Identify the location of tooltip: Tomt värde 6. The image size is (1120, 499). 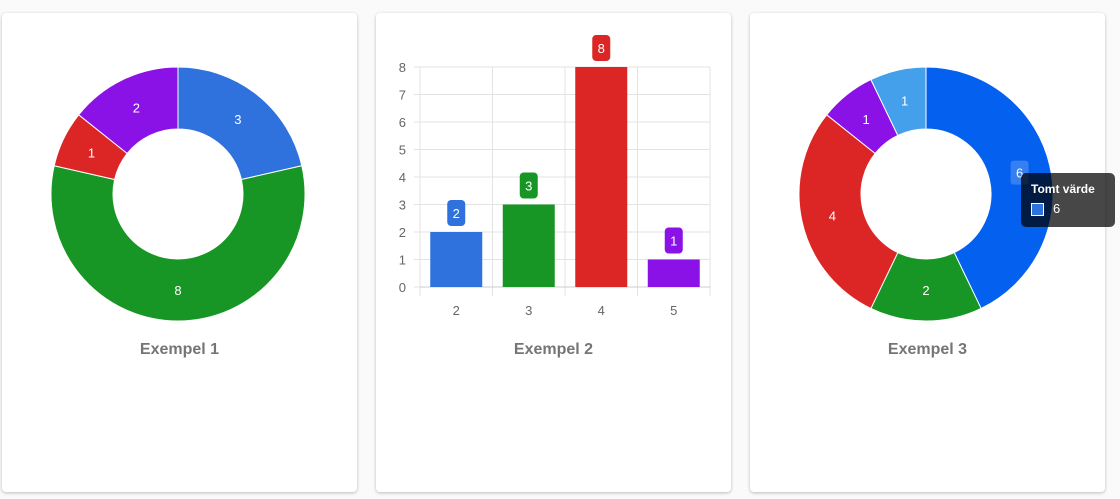
(1068, 200).